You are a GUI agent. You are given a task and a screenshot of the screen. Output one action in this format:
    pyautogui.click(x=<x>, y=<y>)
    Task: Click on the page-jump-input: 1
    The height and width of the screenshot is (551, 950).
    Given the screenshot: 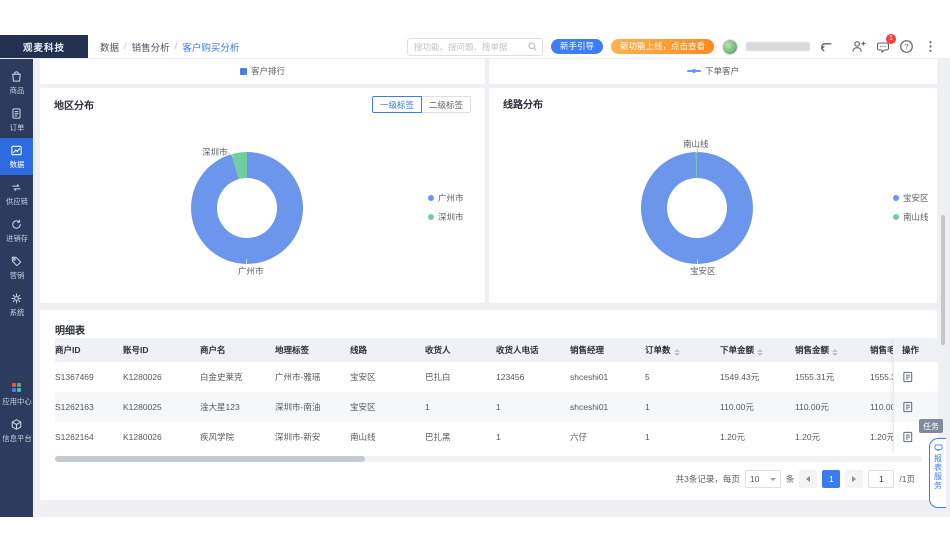 What is the action you would take?
    pyautogui.click(x=881, y=479)
    